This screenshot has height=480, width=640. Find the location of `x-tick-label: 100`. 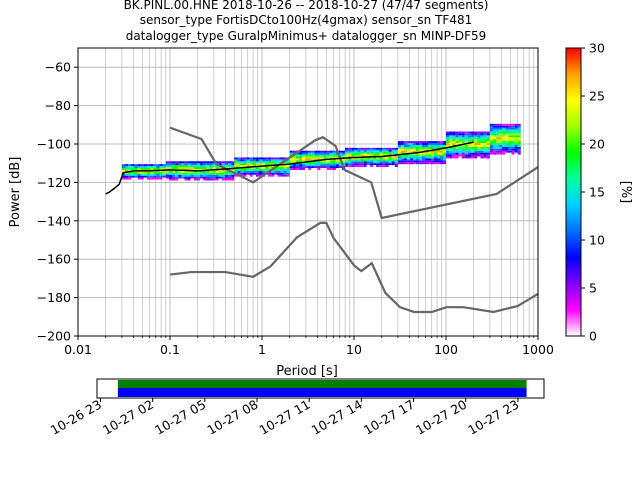

x-tick-label: 100 is located at coordinates (446, 349).